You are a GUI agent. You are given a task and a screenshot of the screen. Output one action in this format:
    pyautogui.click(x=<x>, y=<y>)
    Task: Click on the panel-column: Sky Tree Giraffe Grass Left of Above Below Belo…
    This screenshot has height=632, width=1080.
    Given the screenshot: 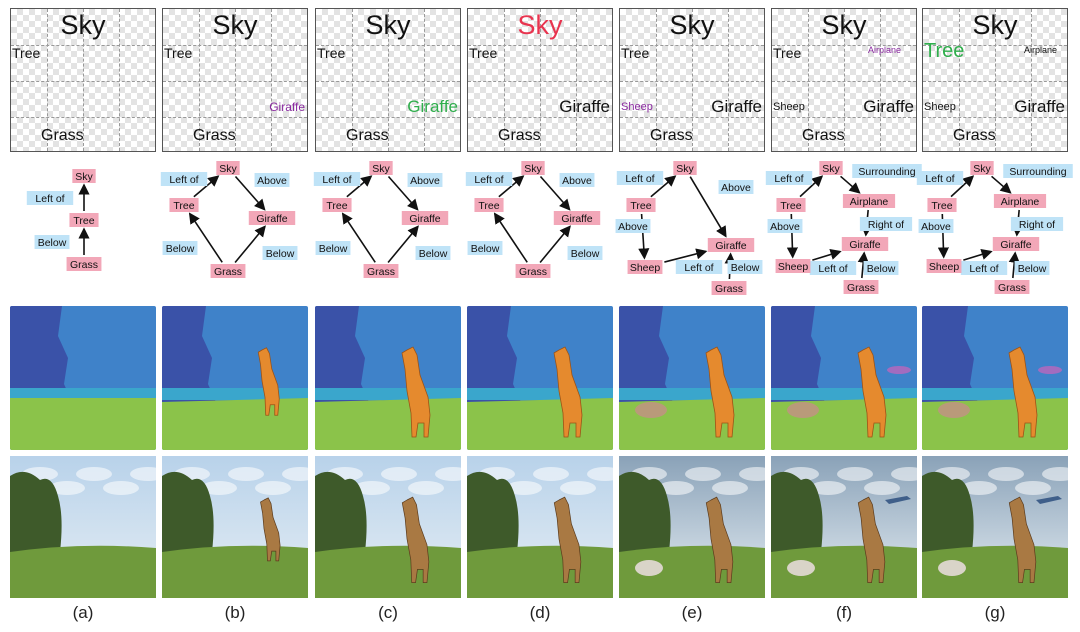 What is the action you would take?
    pyautogui.click(x=539, y=316)
    